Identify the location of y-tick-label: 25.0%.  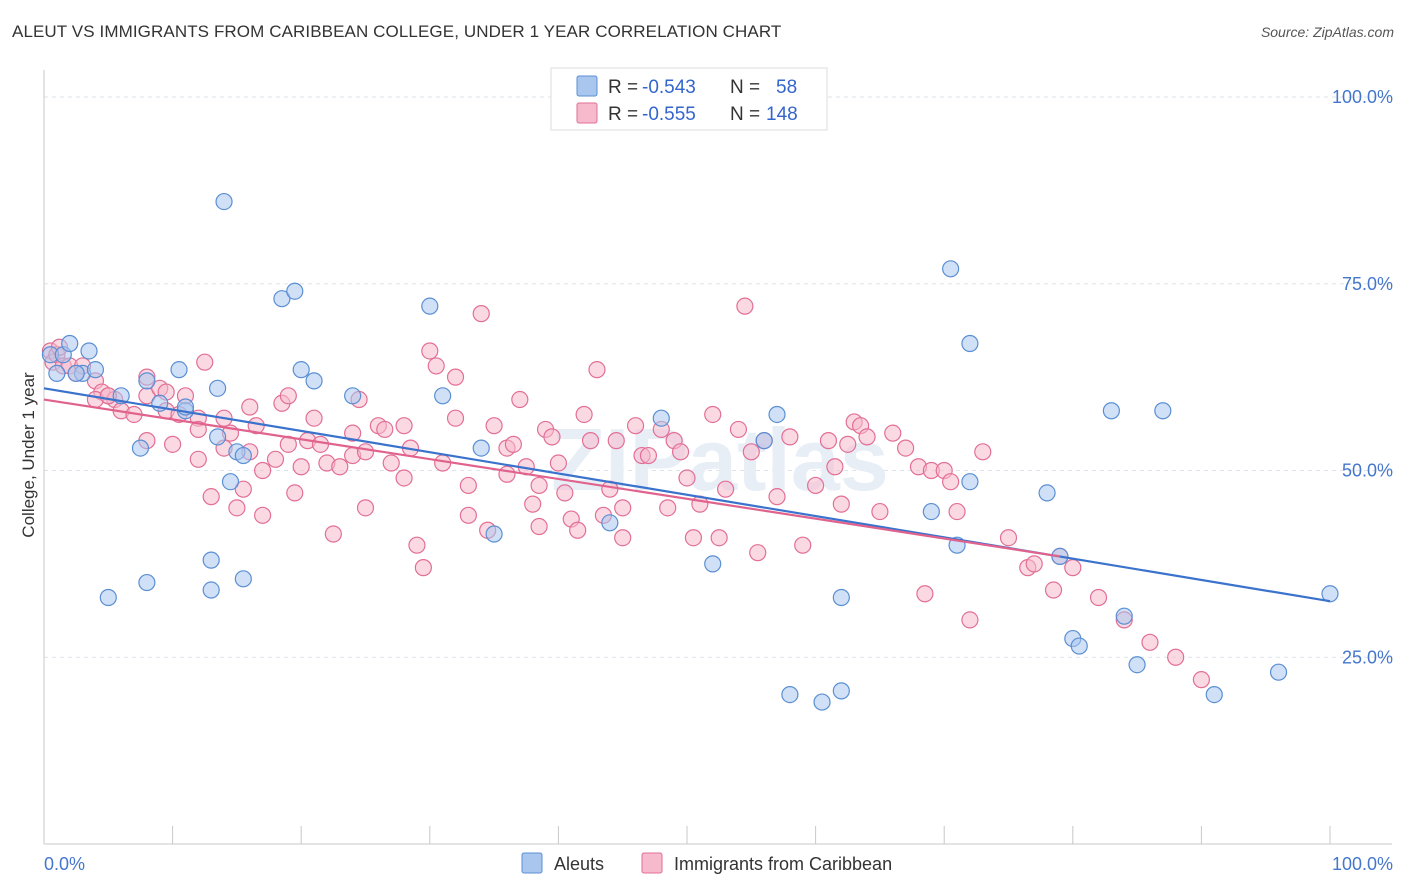
(1367, 657).